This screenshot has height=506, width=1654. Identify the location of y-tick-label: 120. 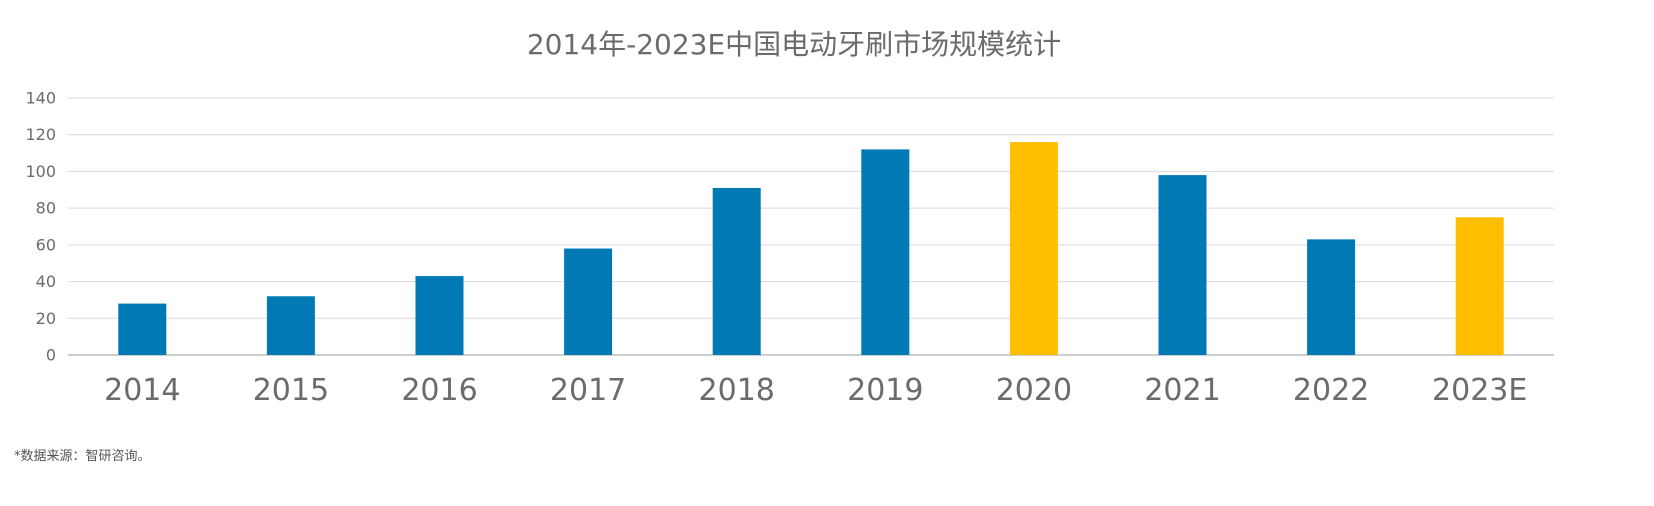
(40, 134).